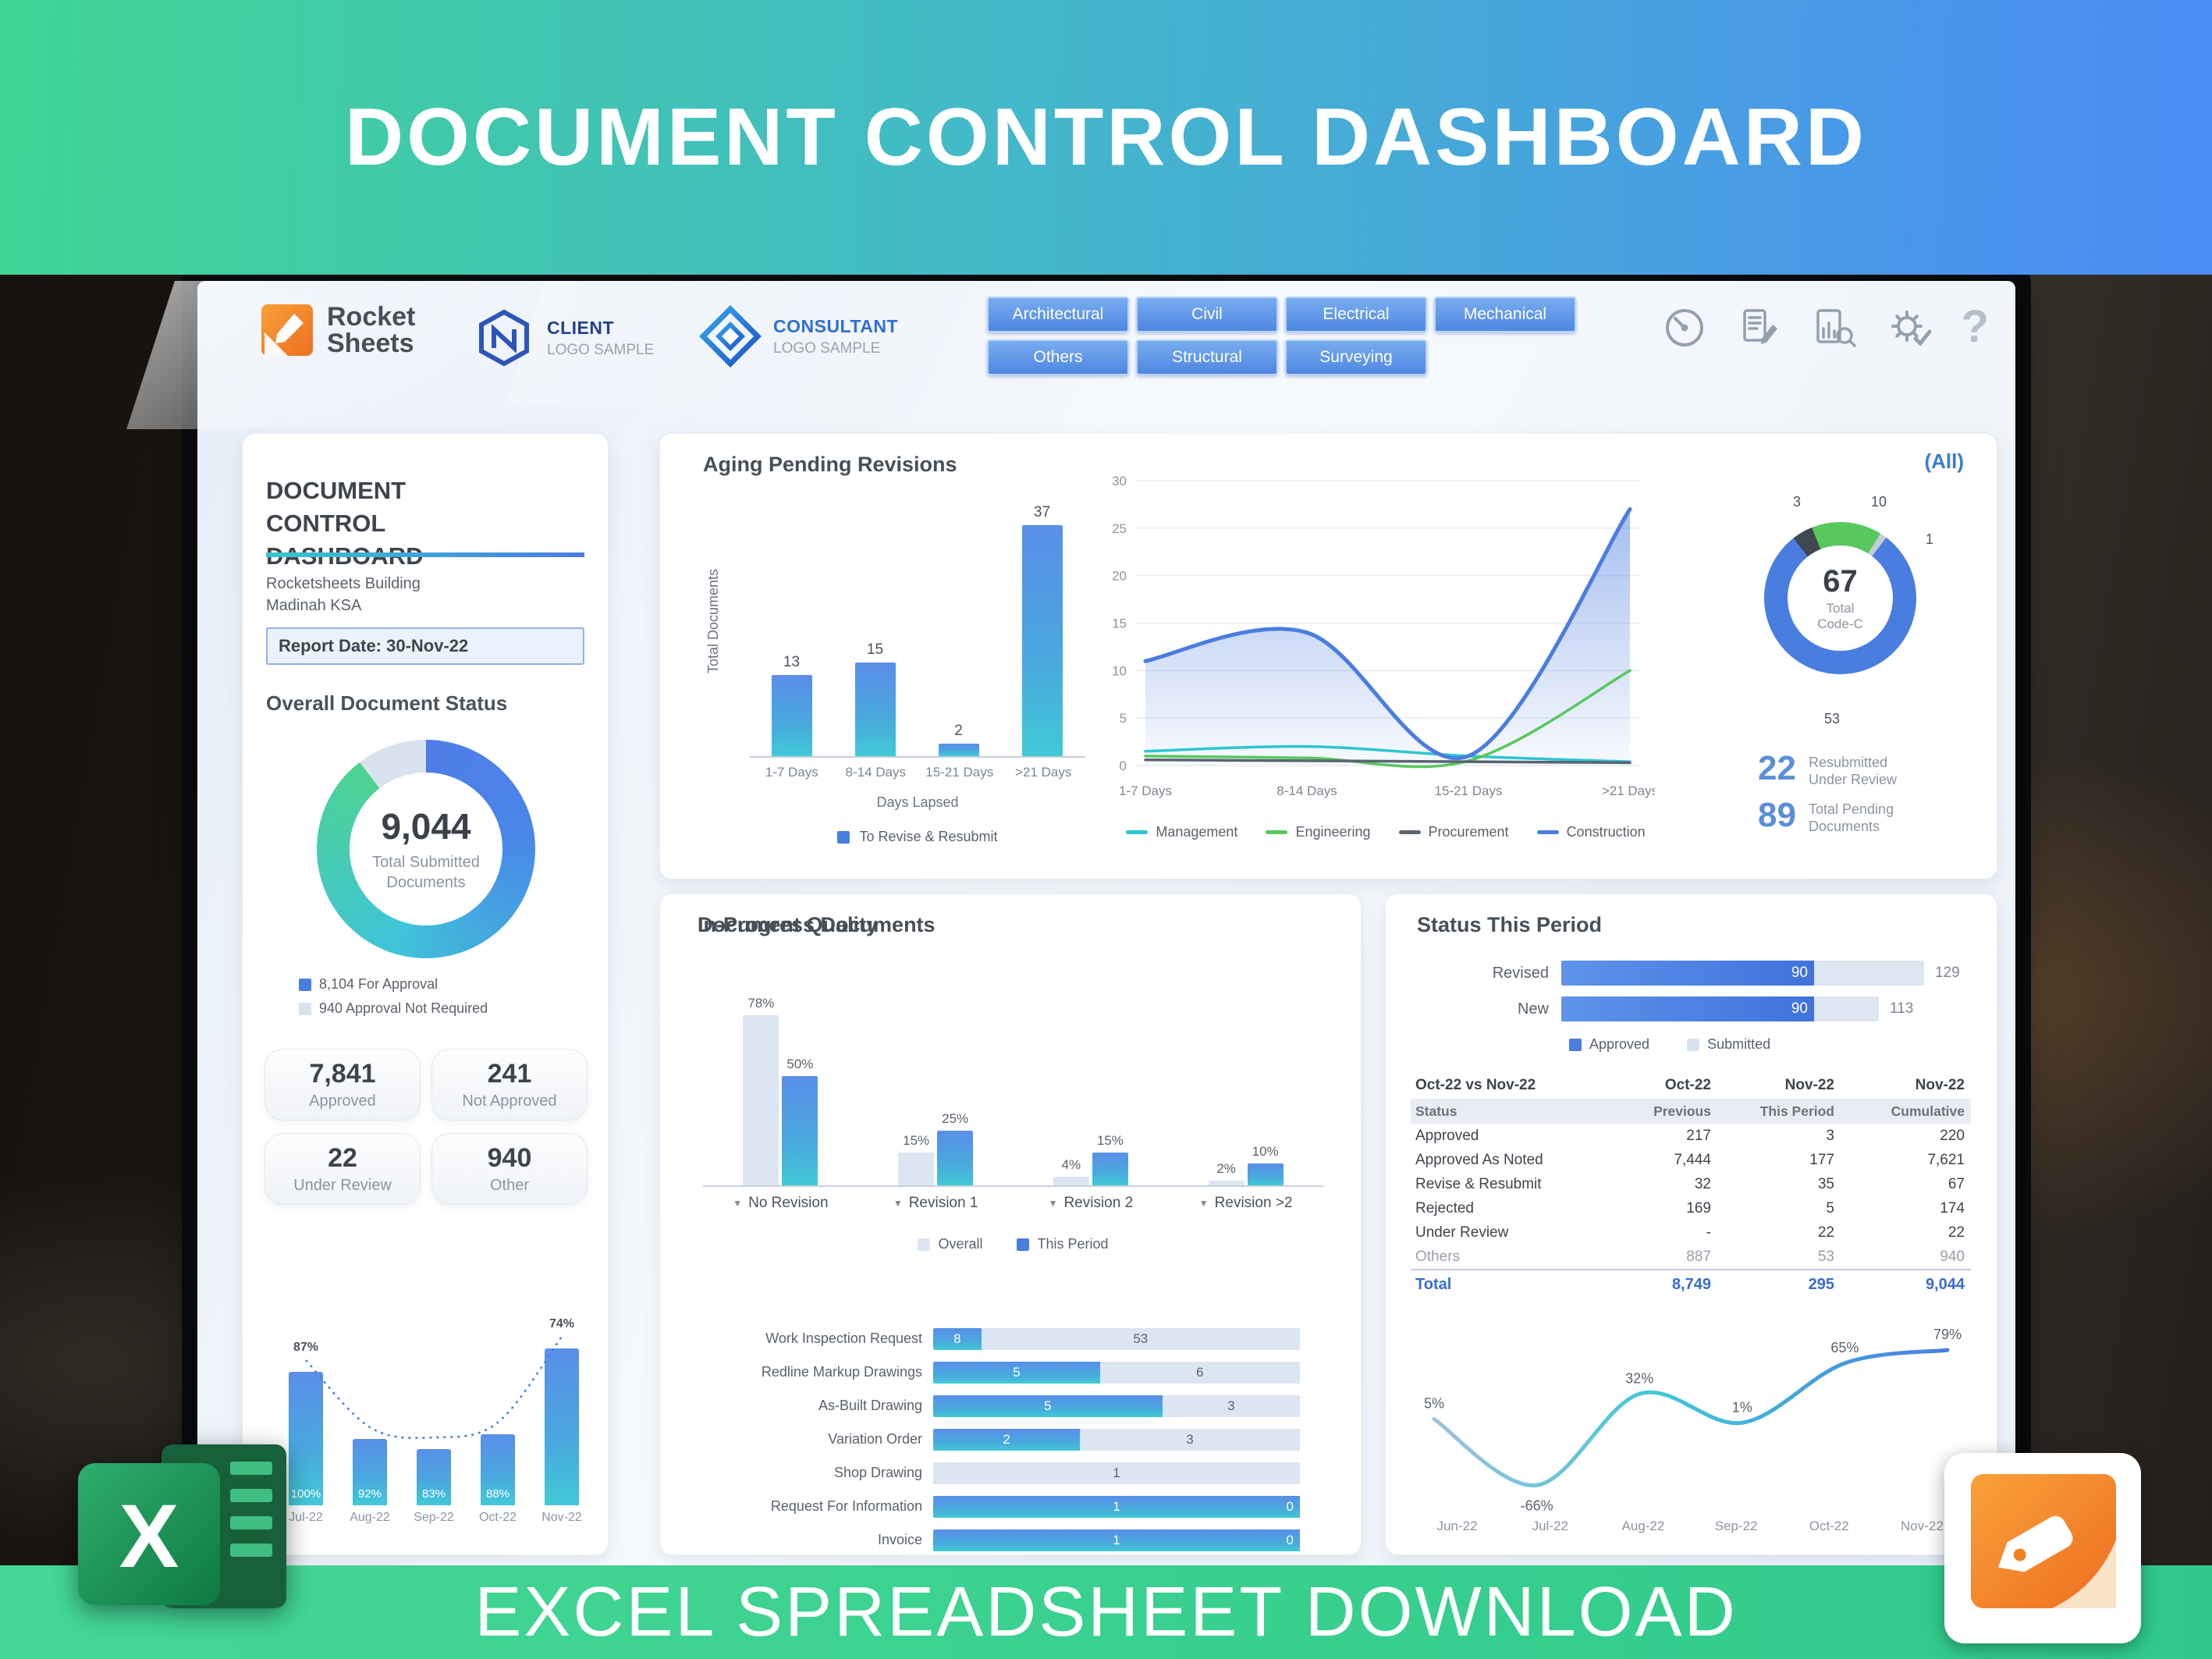 The width and height of the screenshot is (2212, 1659). I want to click on gauge-icon, so click(1684, 327).